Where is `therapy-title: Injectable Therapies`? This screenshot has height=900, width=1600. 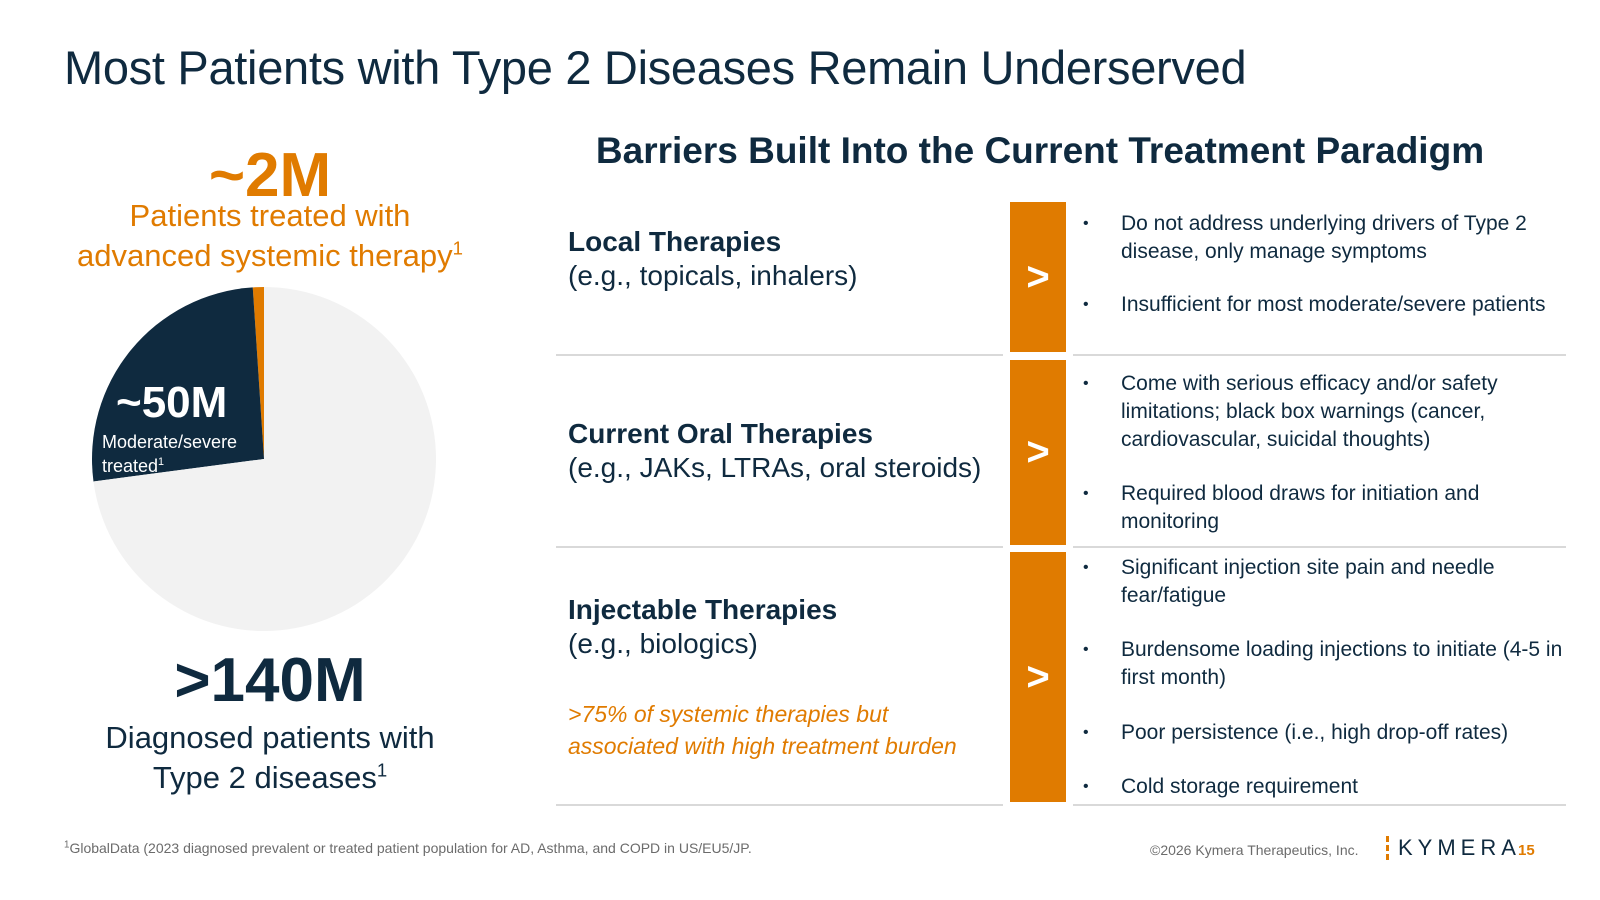
therapy-title: Injectable Therapies is located at coordinates (703, 609).